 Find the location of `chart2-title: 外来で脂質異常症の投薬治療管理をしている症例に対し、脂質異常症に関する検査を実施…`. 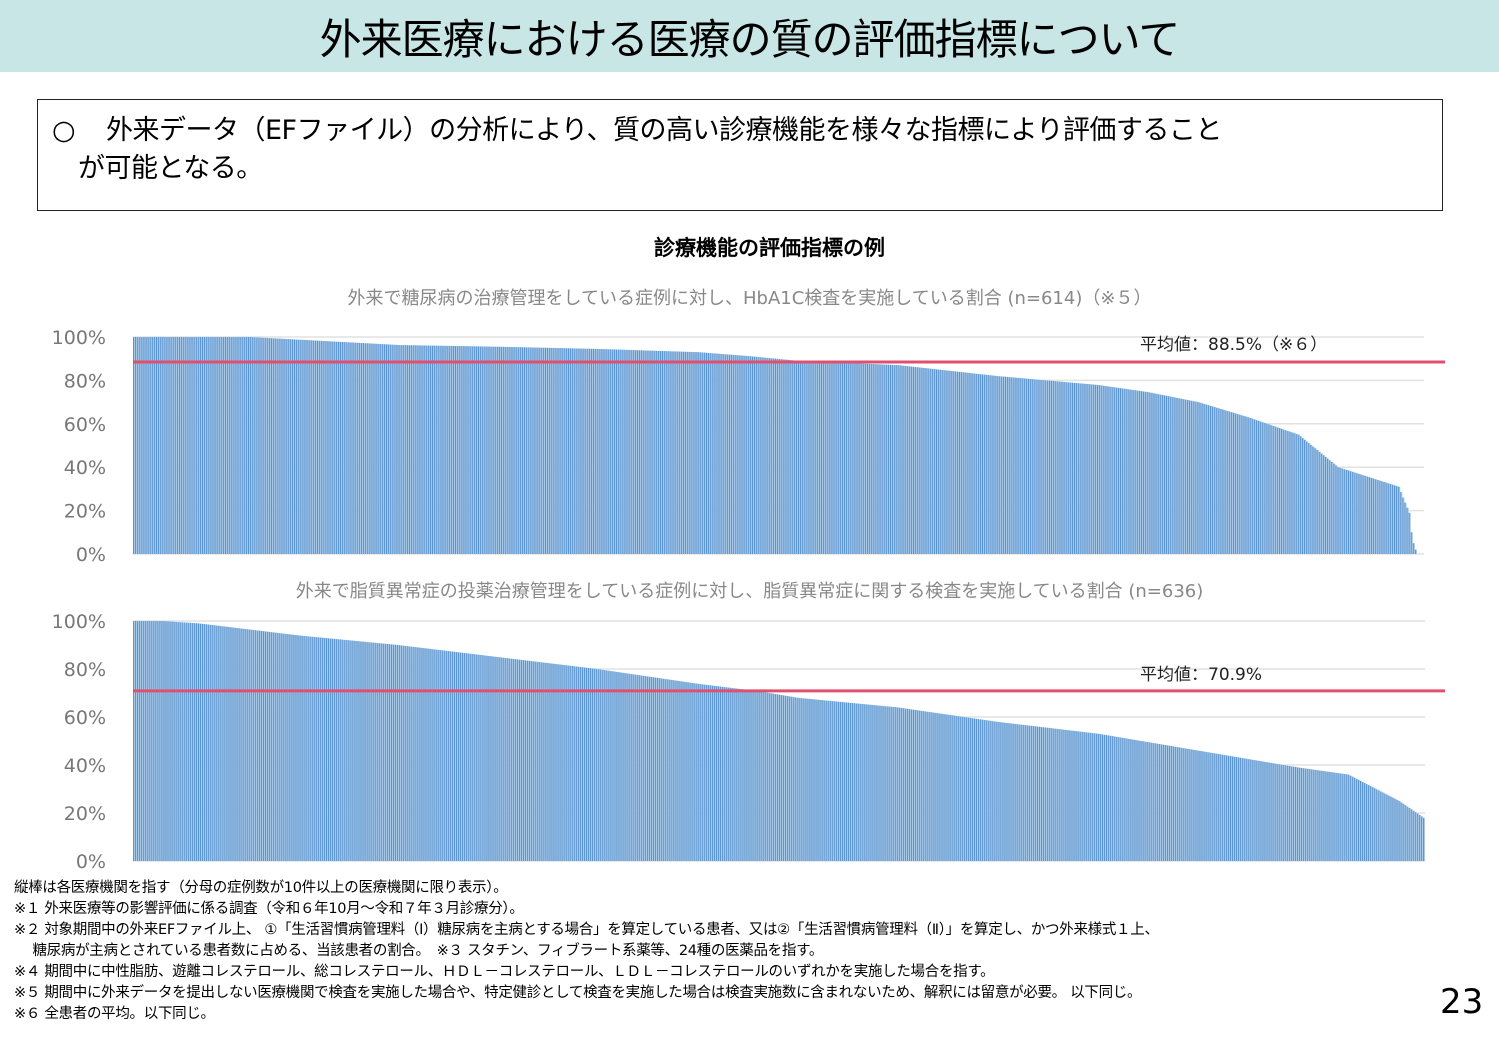

chart2-title: 外来で脂質異常症の投薬治療管理をしている症例に対し、脂質異常症に関する検査を実施… is located at coordinates (749, 591).